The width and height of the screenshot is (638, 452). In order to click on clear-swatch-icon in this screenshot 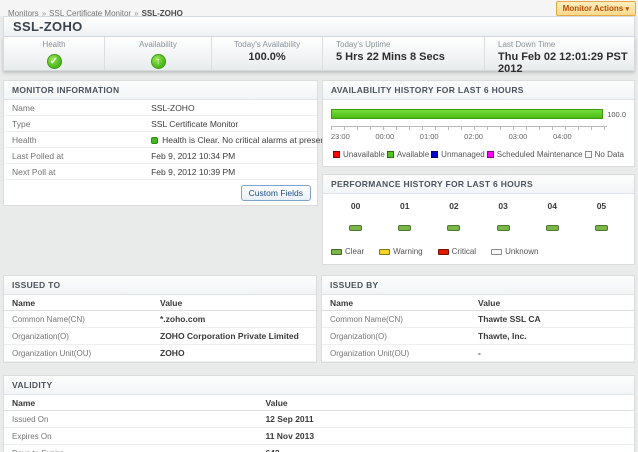, I will do `click(336, 251)`.